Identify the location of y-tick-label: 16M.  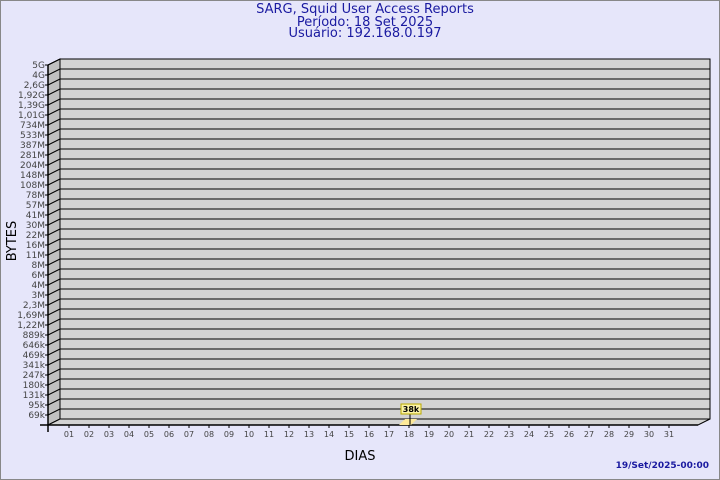
(35, 246).